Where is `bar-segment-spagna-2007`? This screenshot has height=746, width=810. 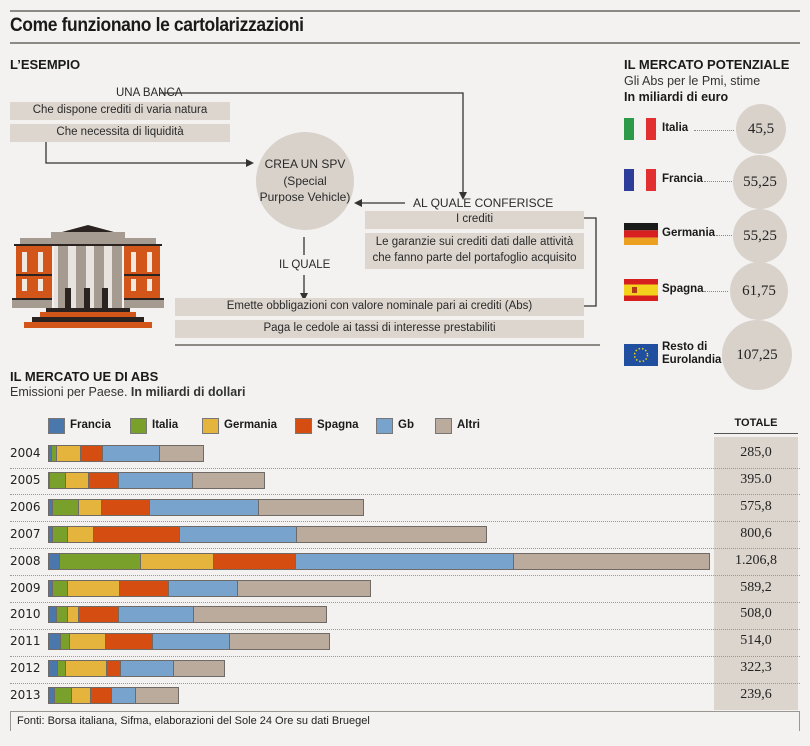
bar-segment-spagna-2007 is located at coordinates (137, 534).